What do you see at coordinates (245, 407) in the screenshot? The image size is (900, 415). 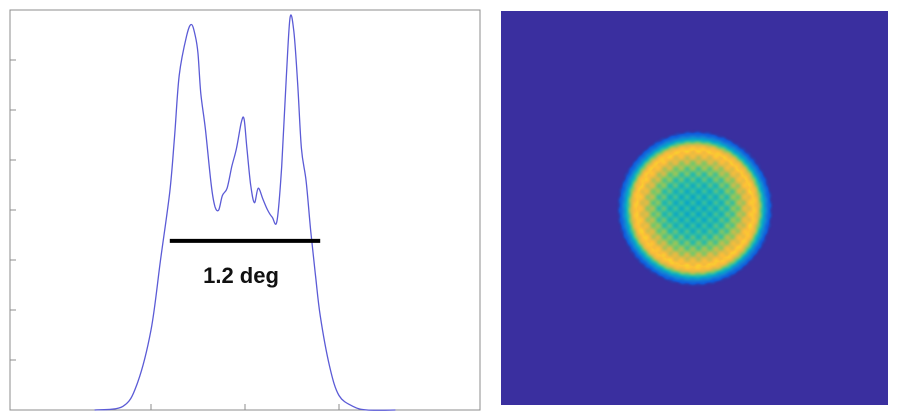 I see `x-ticks` at bounding box center [245, 407].